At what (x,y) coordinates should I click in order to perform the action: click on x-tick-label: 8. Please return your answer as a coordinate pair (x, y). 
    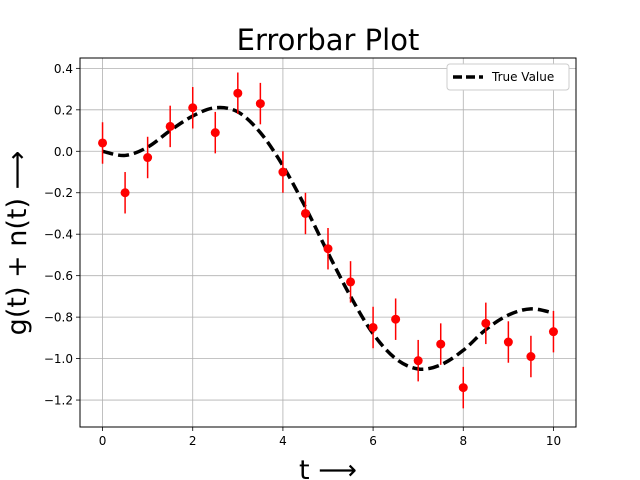
    Looking at the image, I should click on (463, 441).